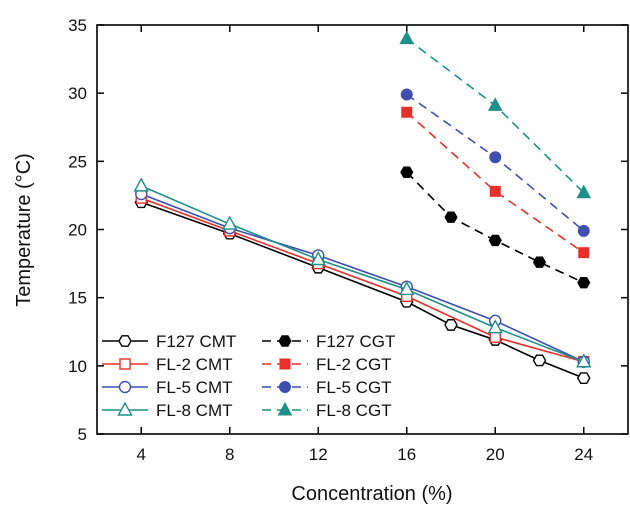 The height and width of the screenshot is (506, 630). What do you see at coordinates (196, 341) in the screenshot?
I see `legend-label: F127 CMT` at bounding box center [196, 341].